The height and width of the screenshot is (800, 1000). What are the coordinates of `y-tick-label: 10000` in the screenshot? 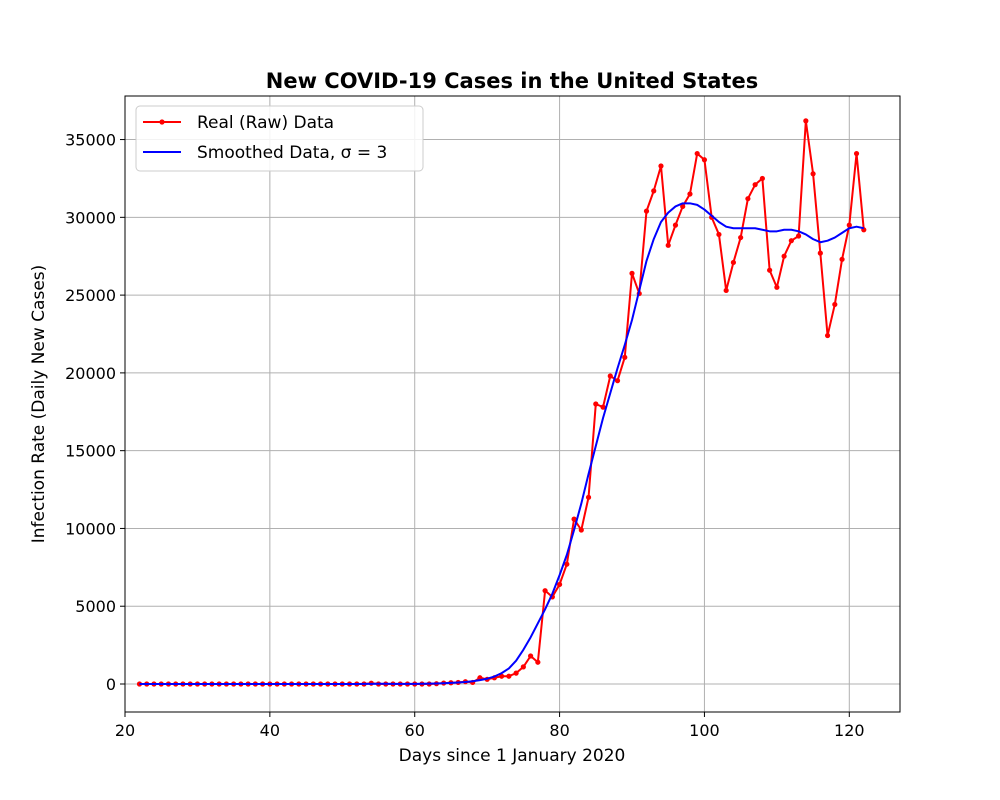 It's located at (90, 528).